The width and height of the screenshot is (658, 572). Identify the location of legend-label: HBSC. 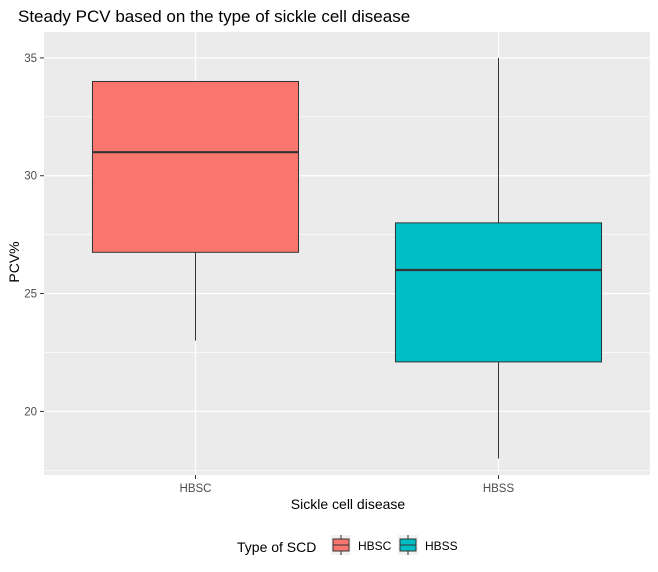
(375, 546).